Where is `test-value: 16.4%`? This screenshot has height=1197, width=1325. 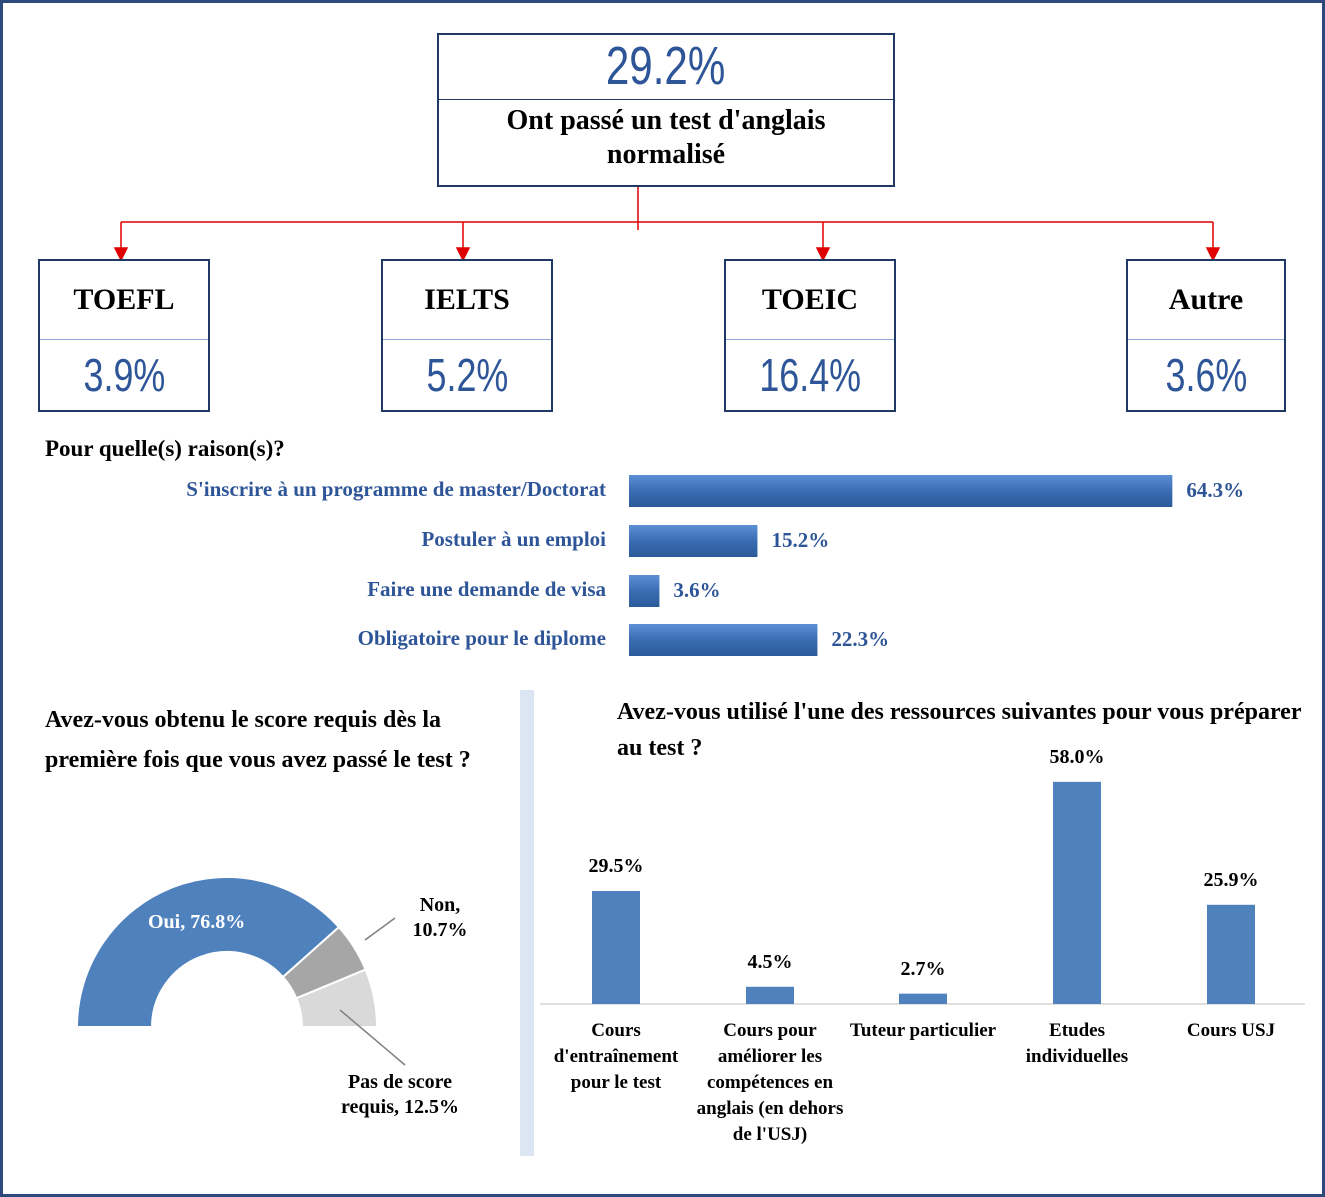 test-value: 16.4% is located at coordinates (810, 375).